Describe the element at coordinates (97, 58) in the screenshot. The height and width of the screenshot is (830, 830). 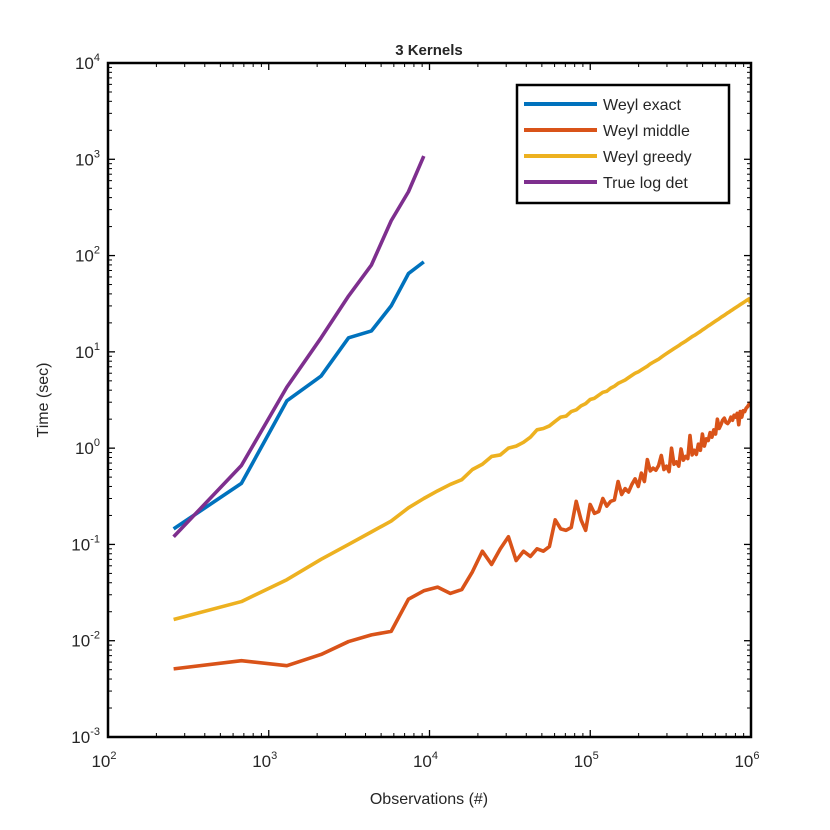
I see `y-tick-label-exponent: 4` at that location.